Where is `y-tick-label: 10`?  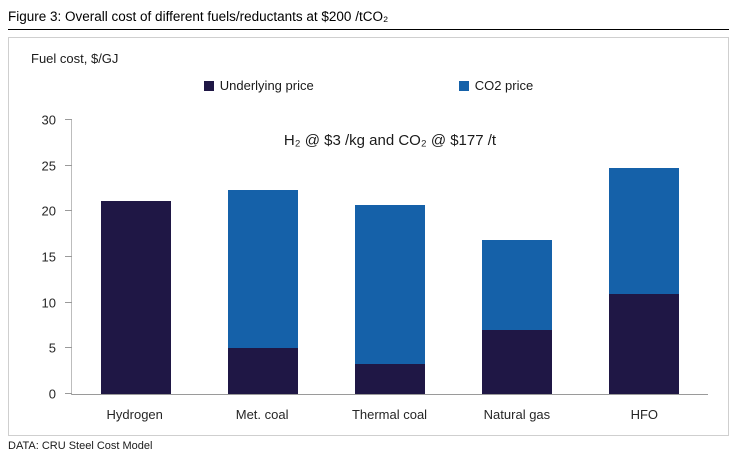
y-tick-label: 10 is located at coordinates (48, 303).